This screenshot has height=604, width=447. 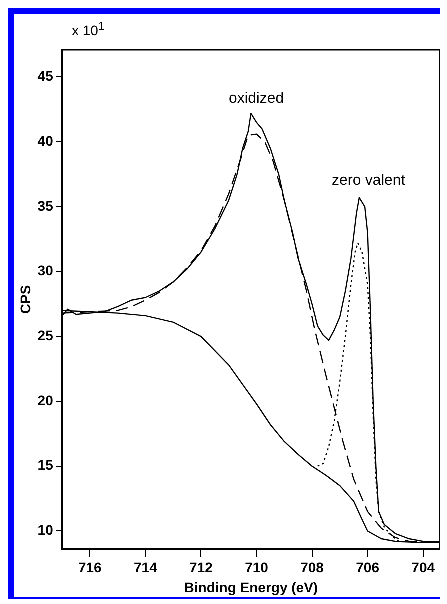 What do you see at coordinates (88, 29) in the screenshot?
I see `text: x 10$^{1}$` at bounding box center [88, 29].